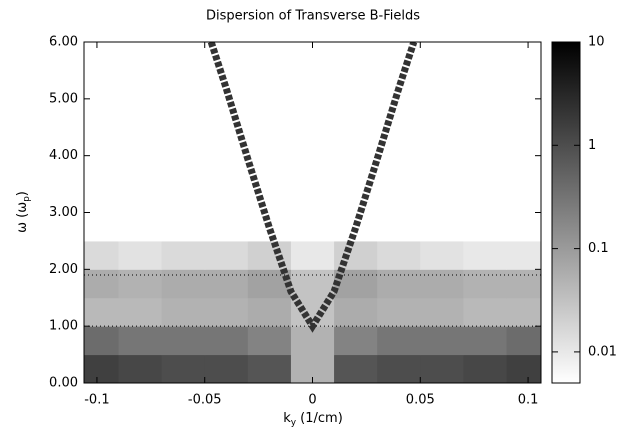  I want to click on chart-title: Dispersion of Transverse B-Fields, so click(313, 16).